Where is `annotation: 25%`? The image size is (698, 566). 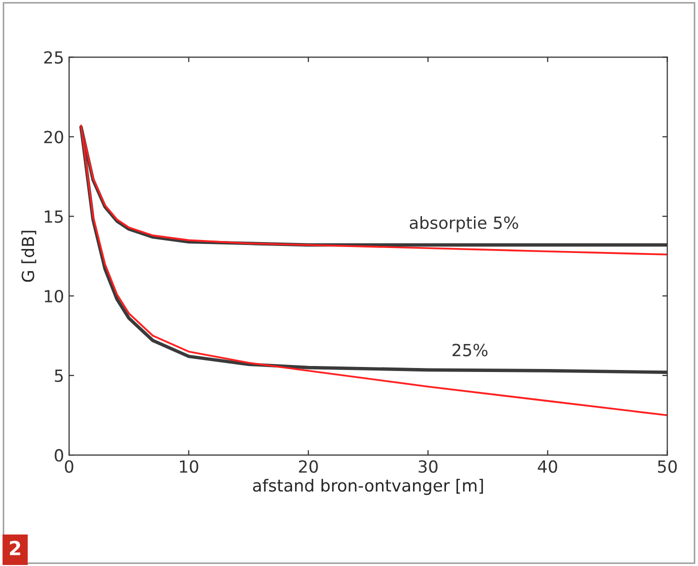 annotation: 25% is located at coordinates (470, 350).